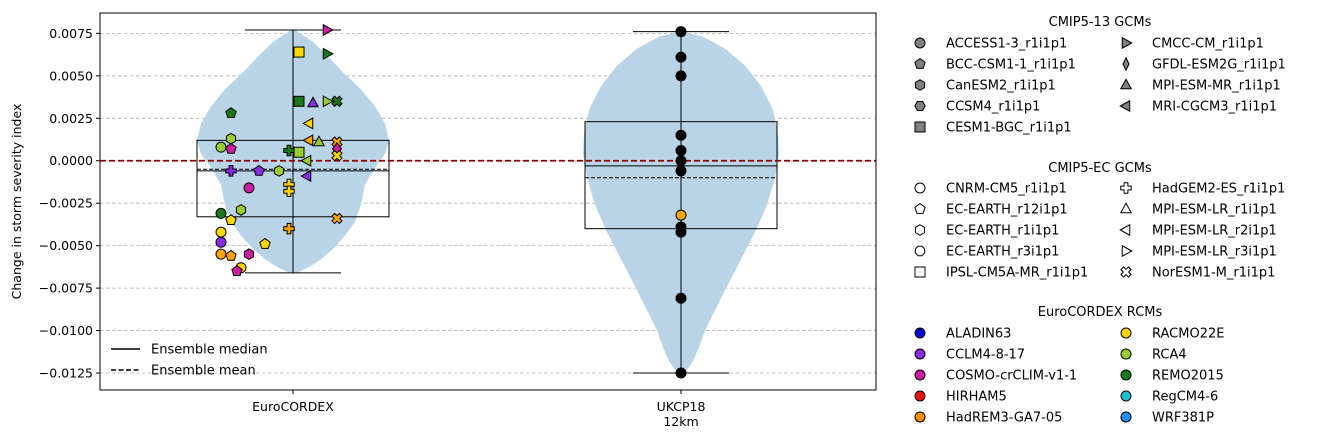 This screenshot has width=1323, height=444. I want to click on xtick-label-0-0: EuroCORDEX, so click(293, 406).